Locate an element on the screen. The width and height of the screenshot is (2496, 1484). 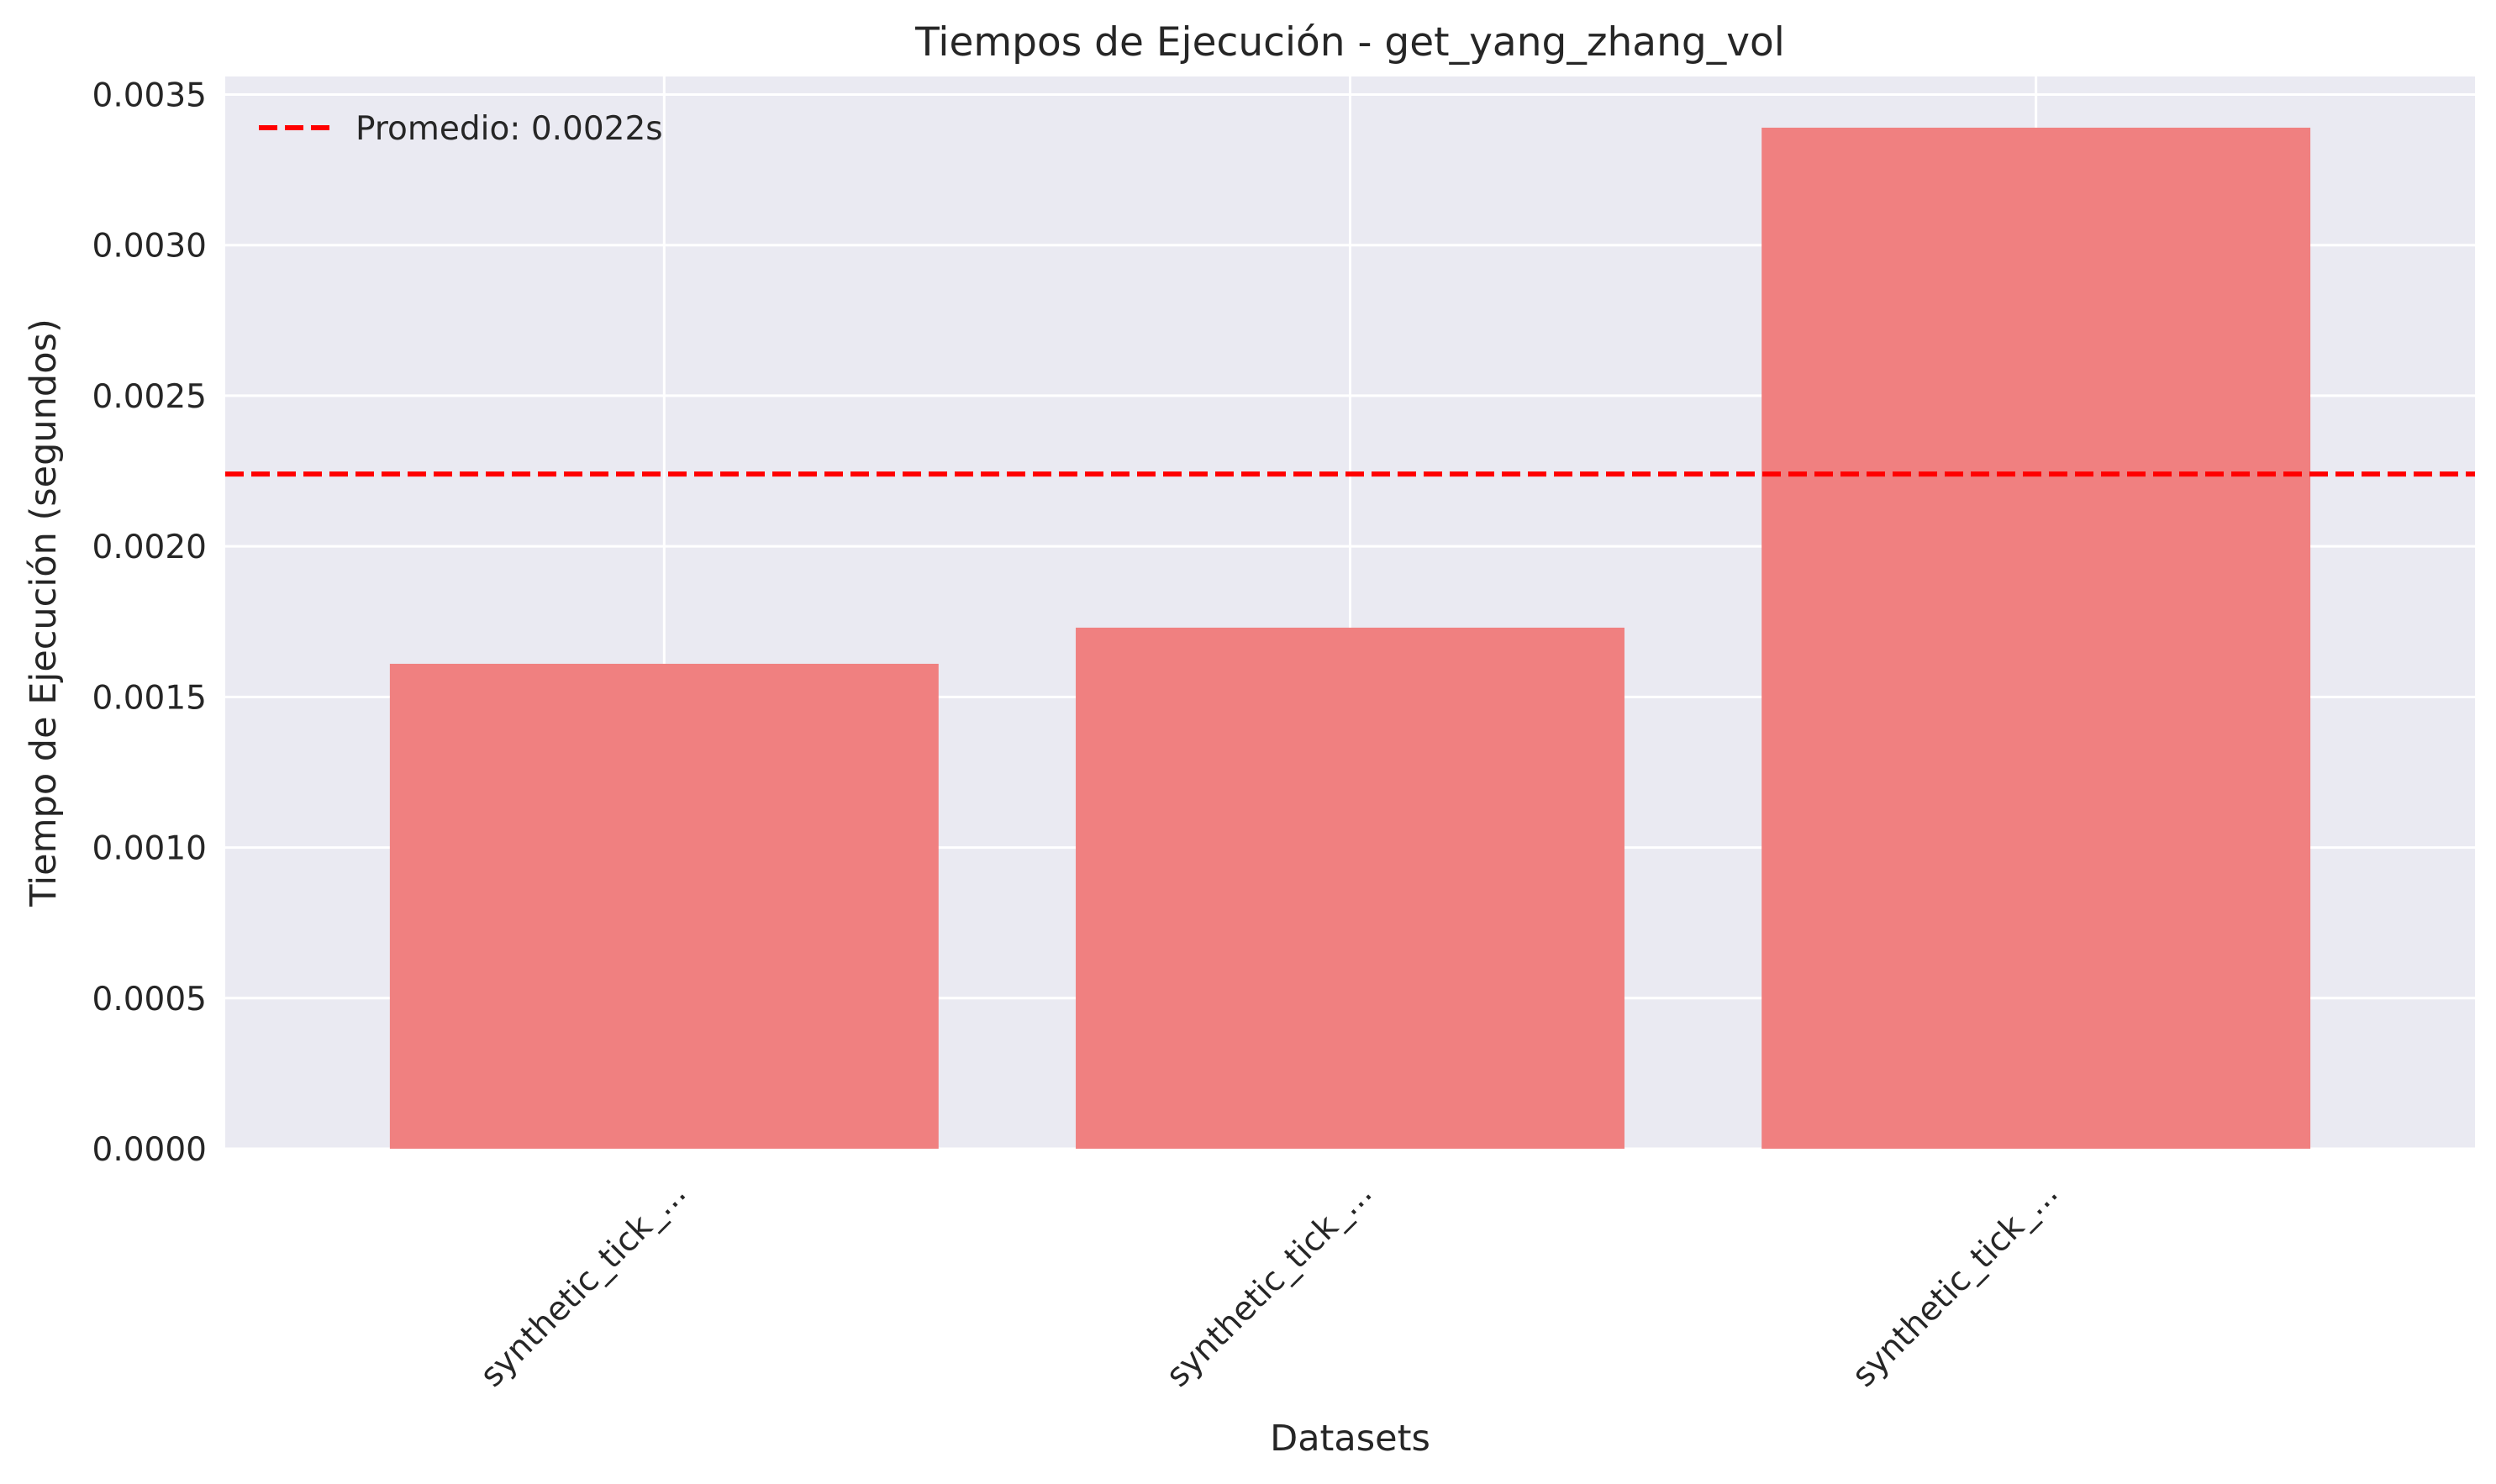
y-tick-label: 0.0010 is located at coordinates (150, 849).